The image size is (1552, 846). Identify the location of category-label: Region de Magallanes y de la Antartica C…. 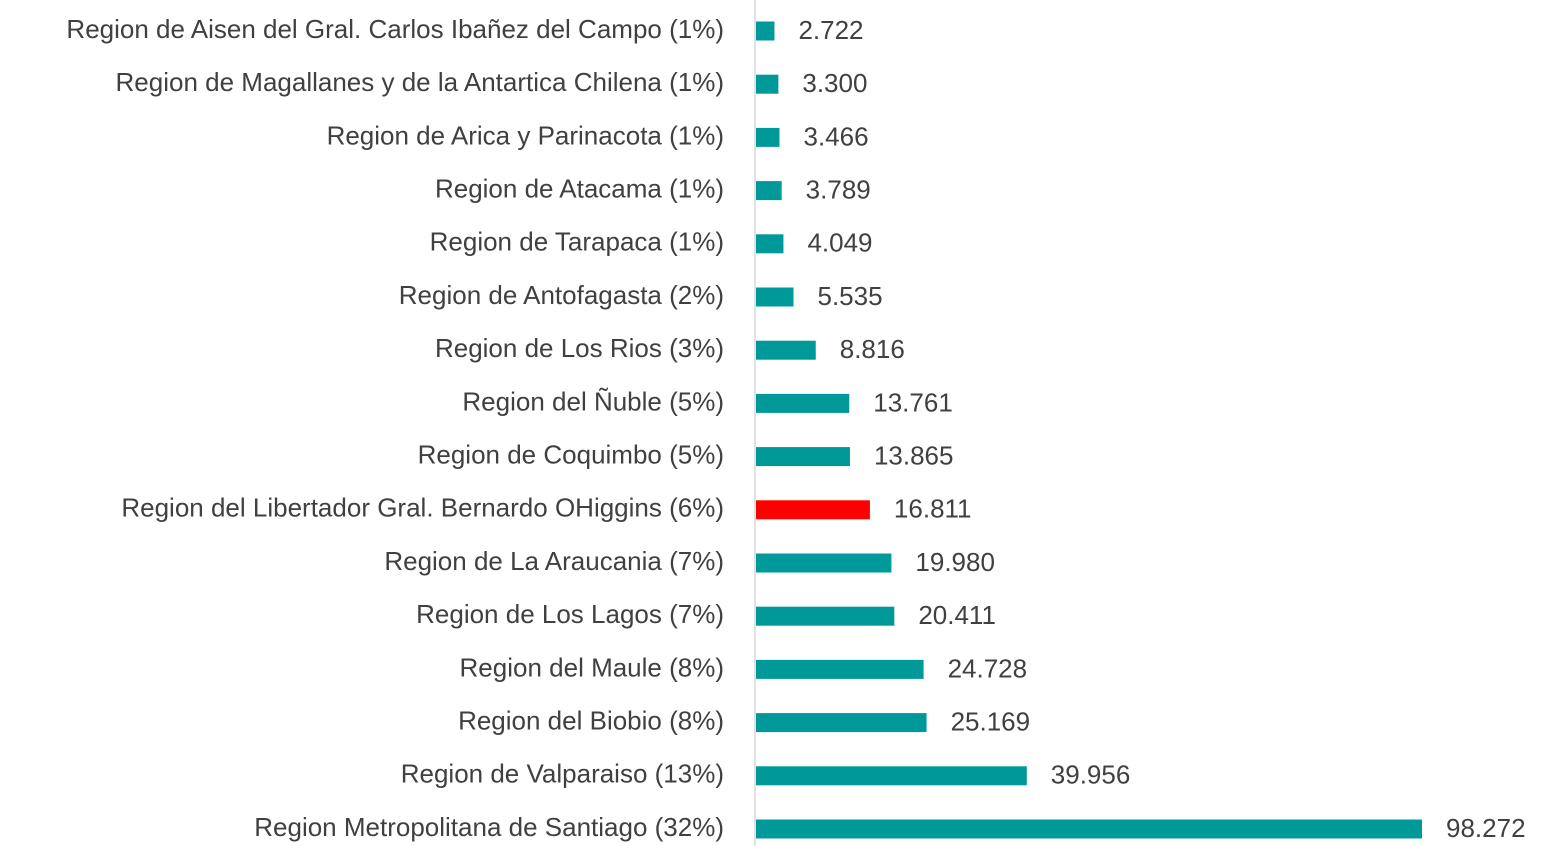
(420, 82).